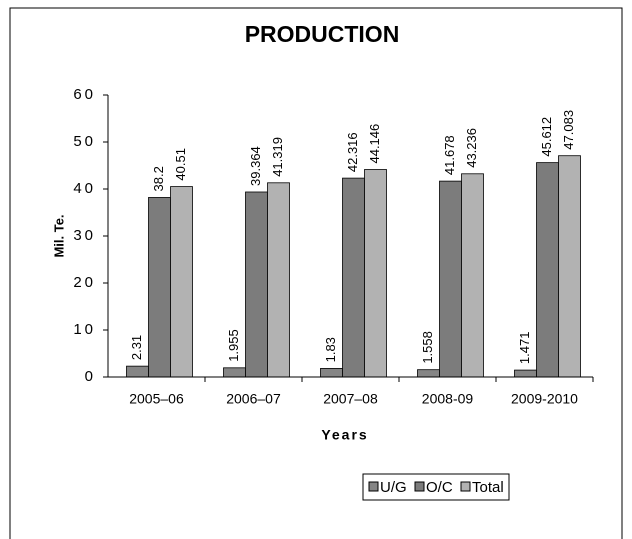 The image size is (632, 539). Describe the element at coordinates (58, 235) in the screenshot. I see `y-axis-label: Mil. Te.` at that location.